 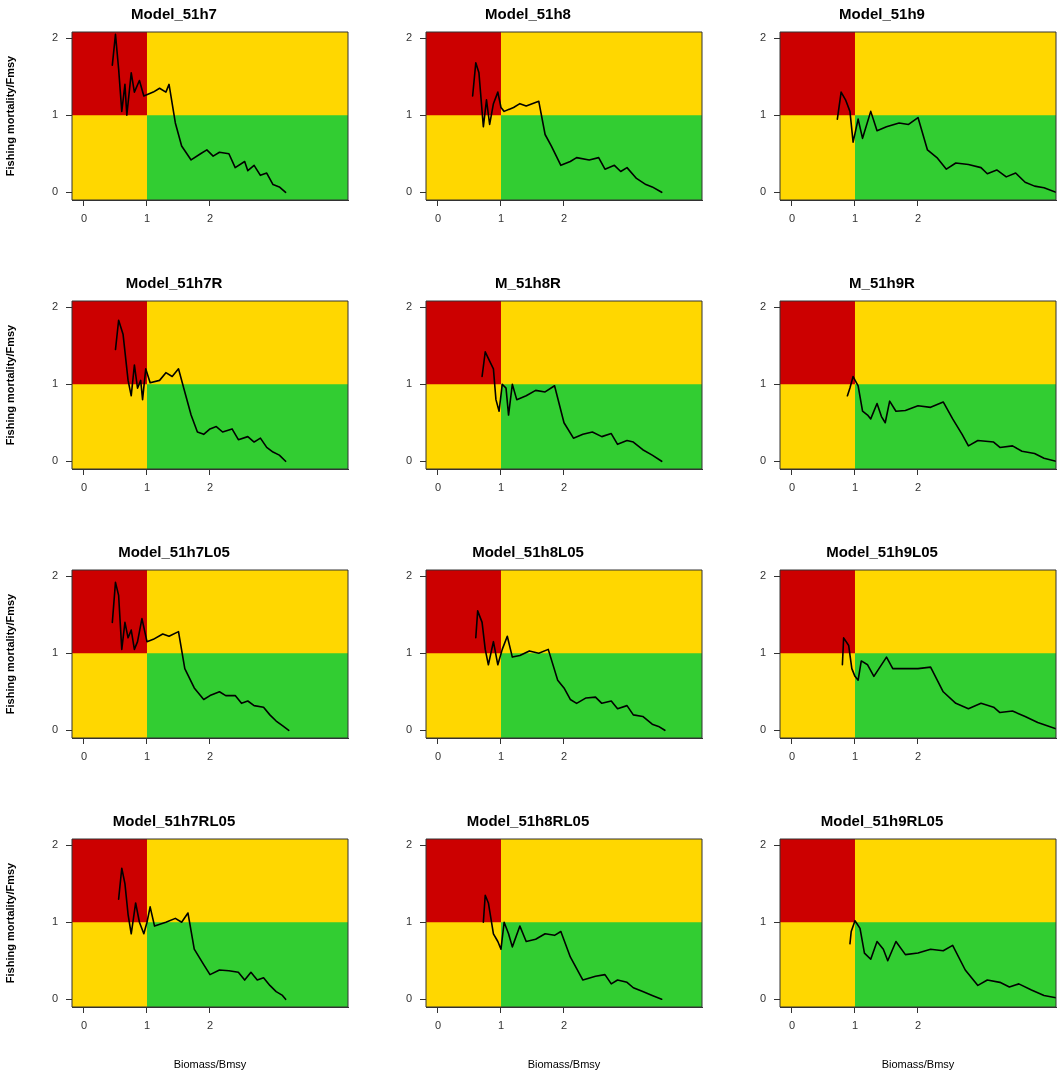 I want to click on chart-title: M_51h8R, so click(x=528, y=283).